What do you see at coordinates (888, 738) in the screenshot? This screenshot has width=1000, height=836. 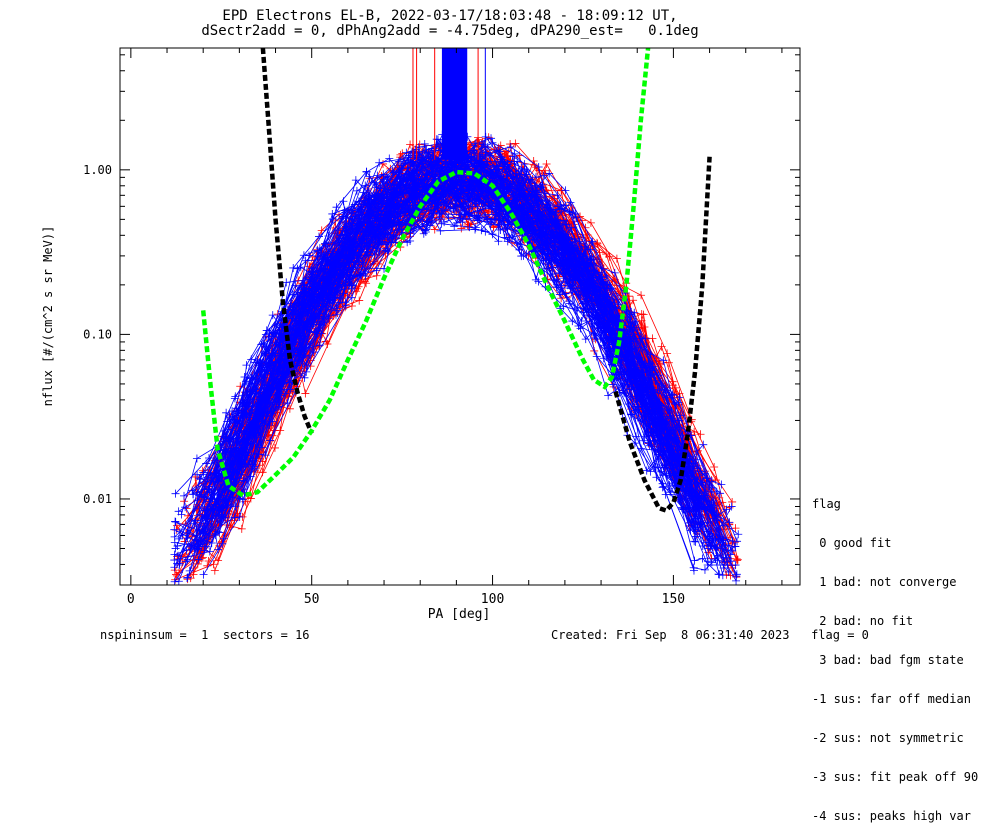 I see `legend-item: -2 sus: not symmetric` at bounding box center [888, 738].